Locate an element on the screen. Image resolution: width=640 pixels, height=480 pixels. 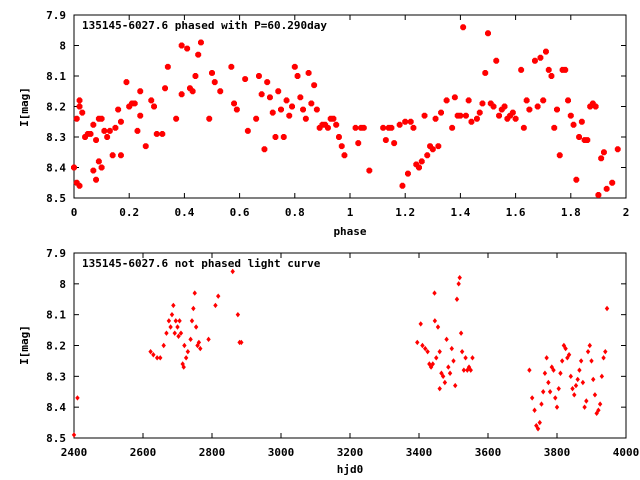
y-tick-label: 8.3 is located at coordinates (56, 137).